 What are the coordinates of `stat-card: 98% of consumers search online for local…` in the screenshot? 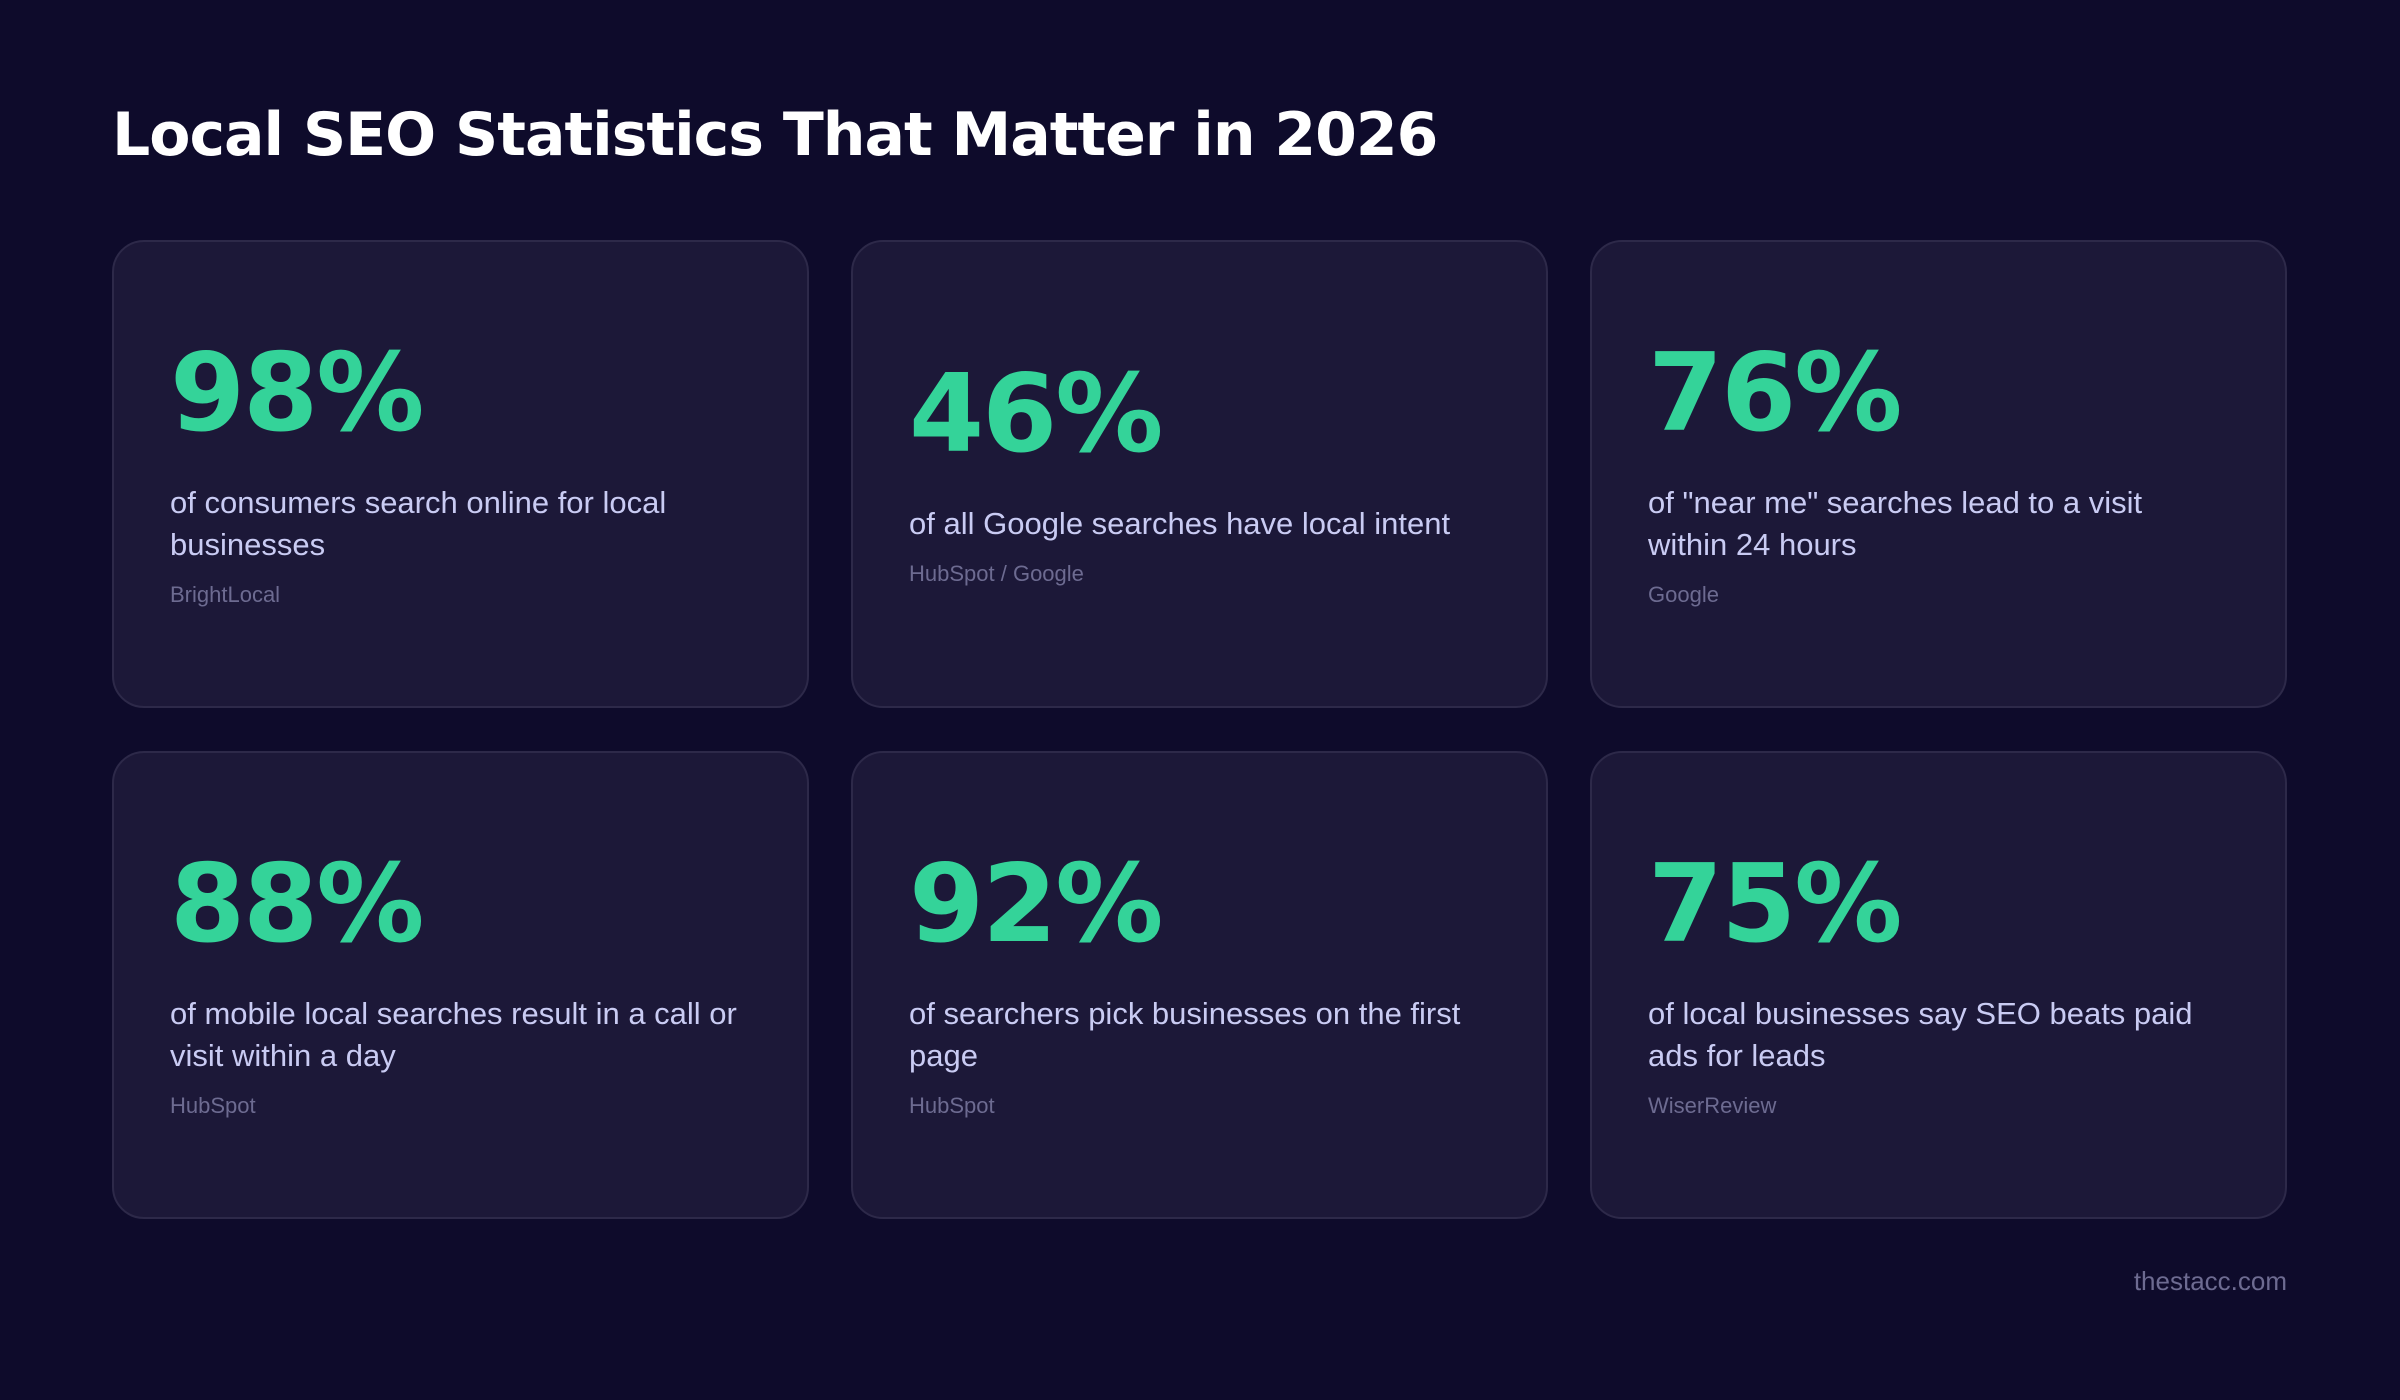 It's located at (460, 474).